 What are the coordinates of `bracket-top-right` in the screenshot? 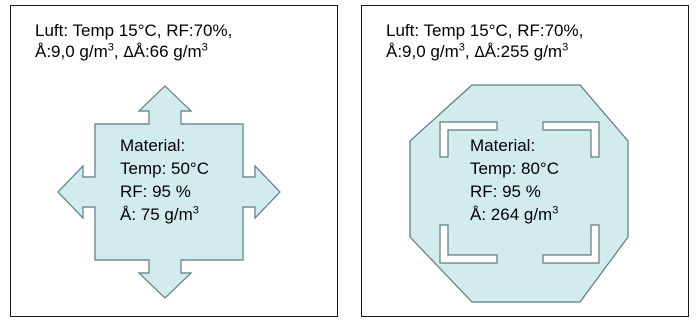 It's located at (571, 139).